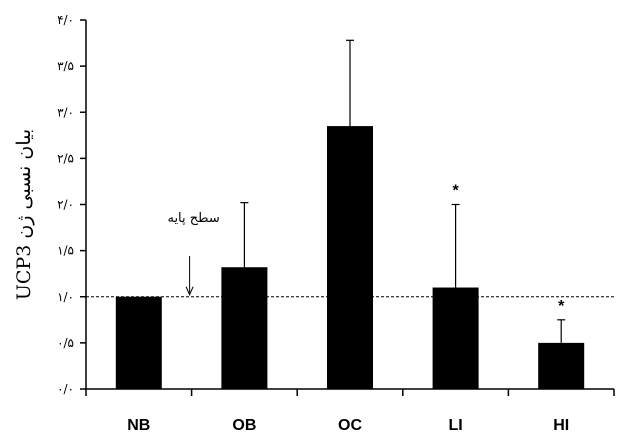  Describe the element at coordinates (65, 66) in the screenshot. I see `y-tick-label: ۳/۵` at that location.